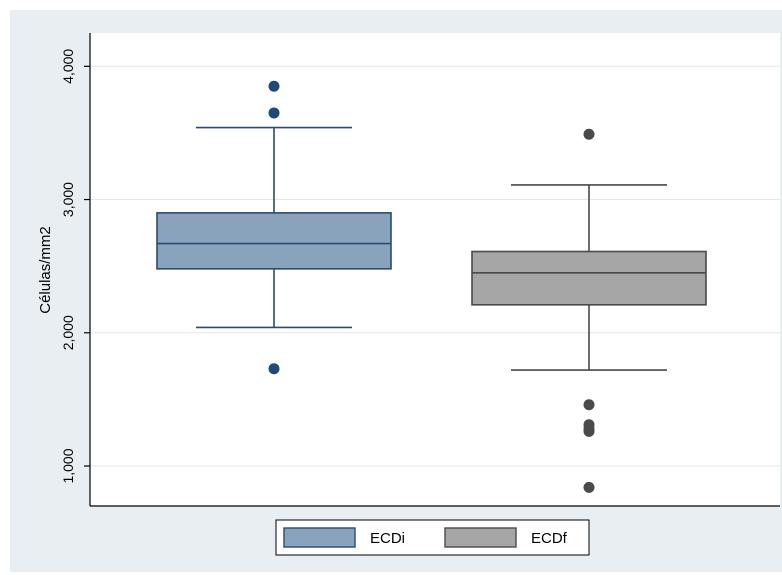 This screenshot has height=575, width=782. I want to click on legend-swatch-ecdi, so click(319, 537).